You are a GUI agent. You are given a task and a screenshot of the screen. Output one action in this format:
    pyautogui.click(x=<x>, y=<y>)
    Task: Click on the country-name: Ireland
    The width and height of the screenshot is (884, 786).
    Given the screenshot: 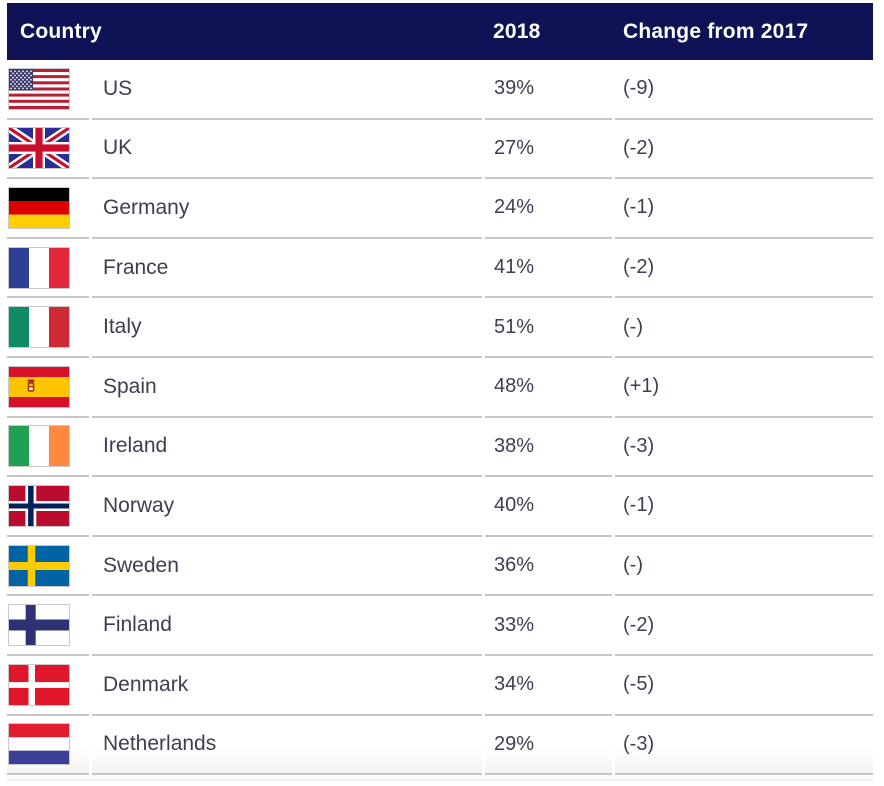 What is the action you would take?
    pyautogui.click(x=287, y=448)
    